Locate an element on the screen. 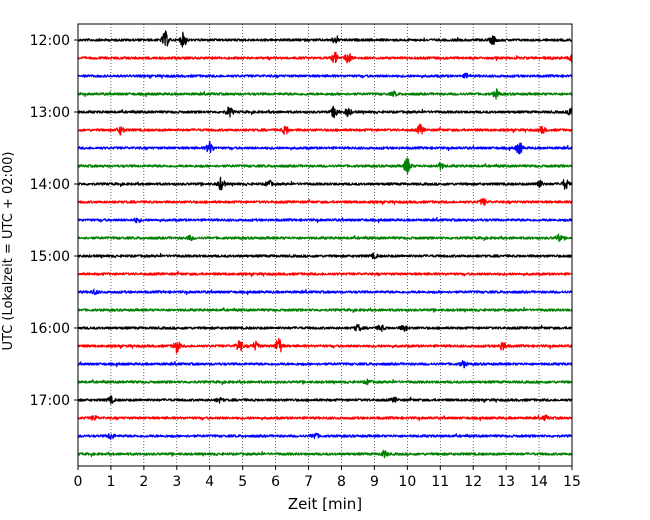 The image size is (650, 520). y-axis-label: UTC (Lokalzeit = UTC + 02:00) is located at coordinates (8, 251).